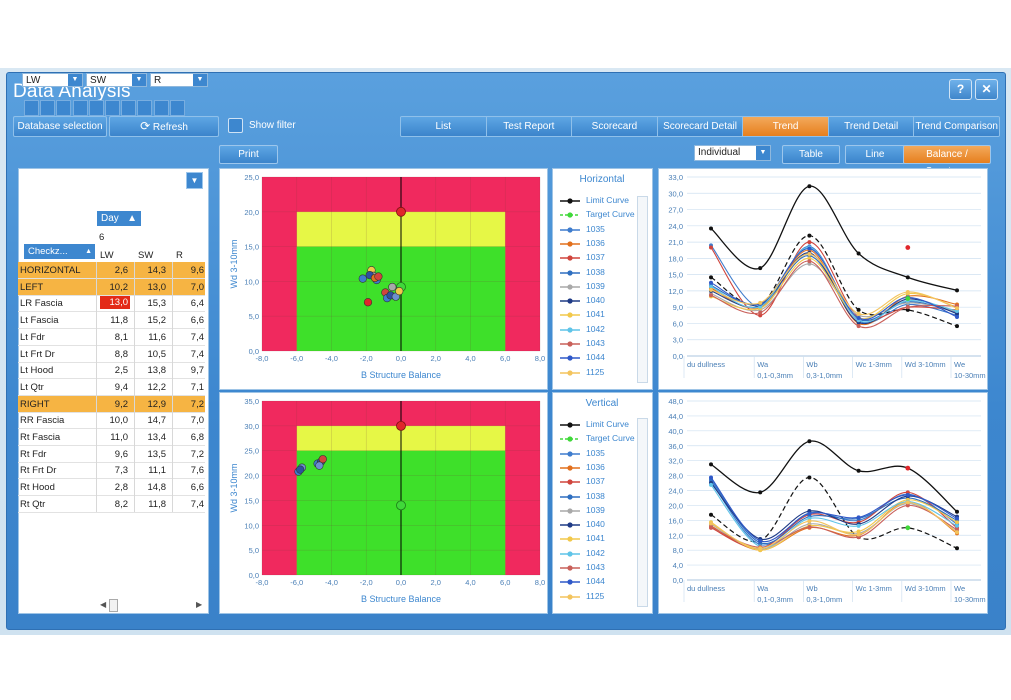 The width and height of the screenshot is (1011, 700). What do you see at coordinates (675, 461) in the screenshot?
I see `y-tick-label: 32,0` at bounding box center [675, 461].